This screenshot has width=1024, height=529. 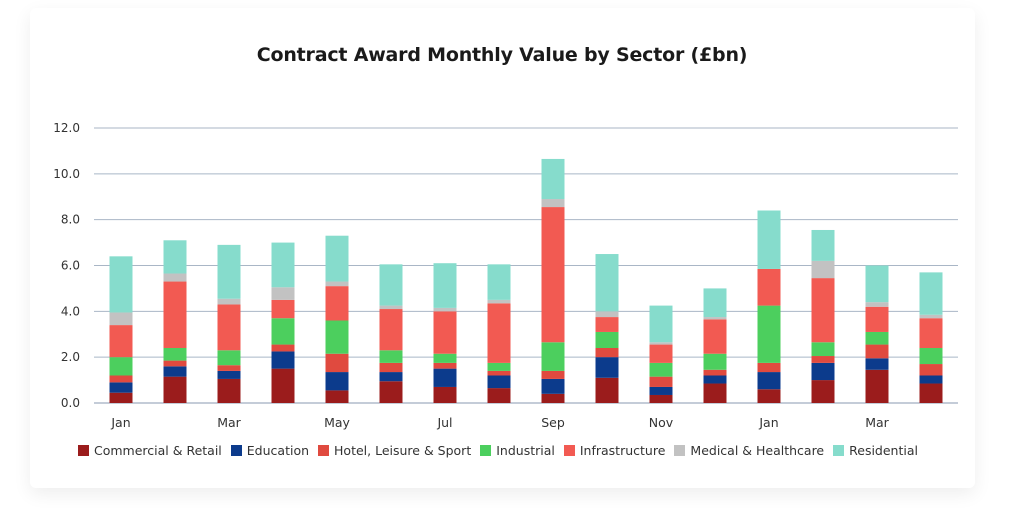 I want to click on legend-item: Residential, so click(x=875, y=450).